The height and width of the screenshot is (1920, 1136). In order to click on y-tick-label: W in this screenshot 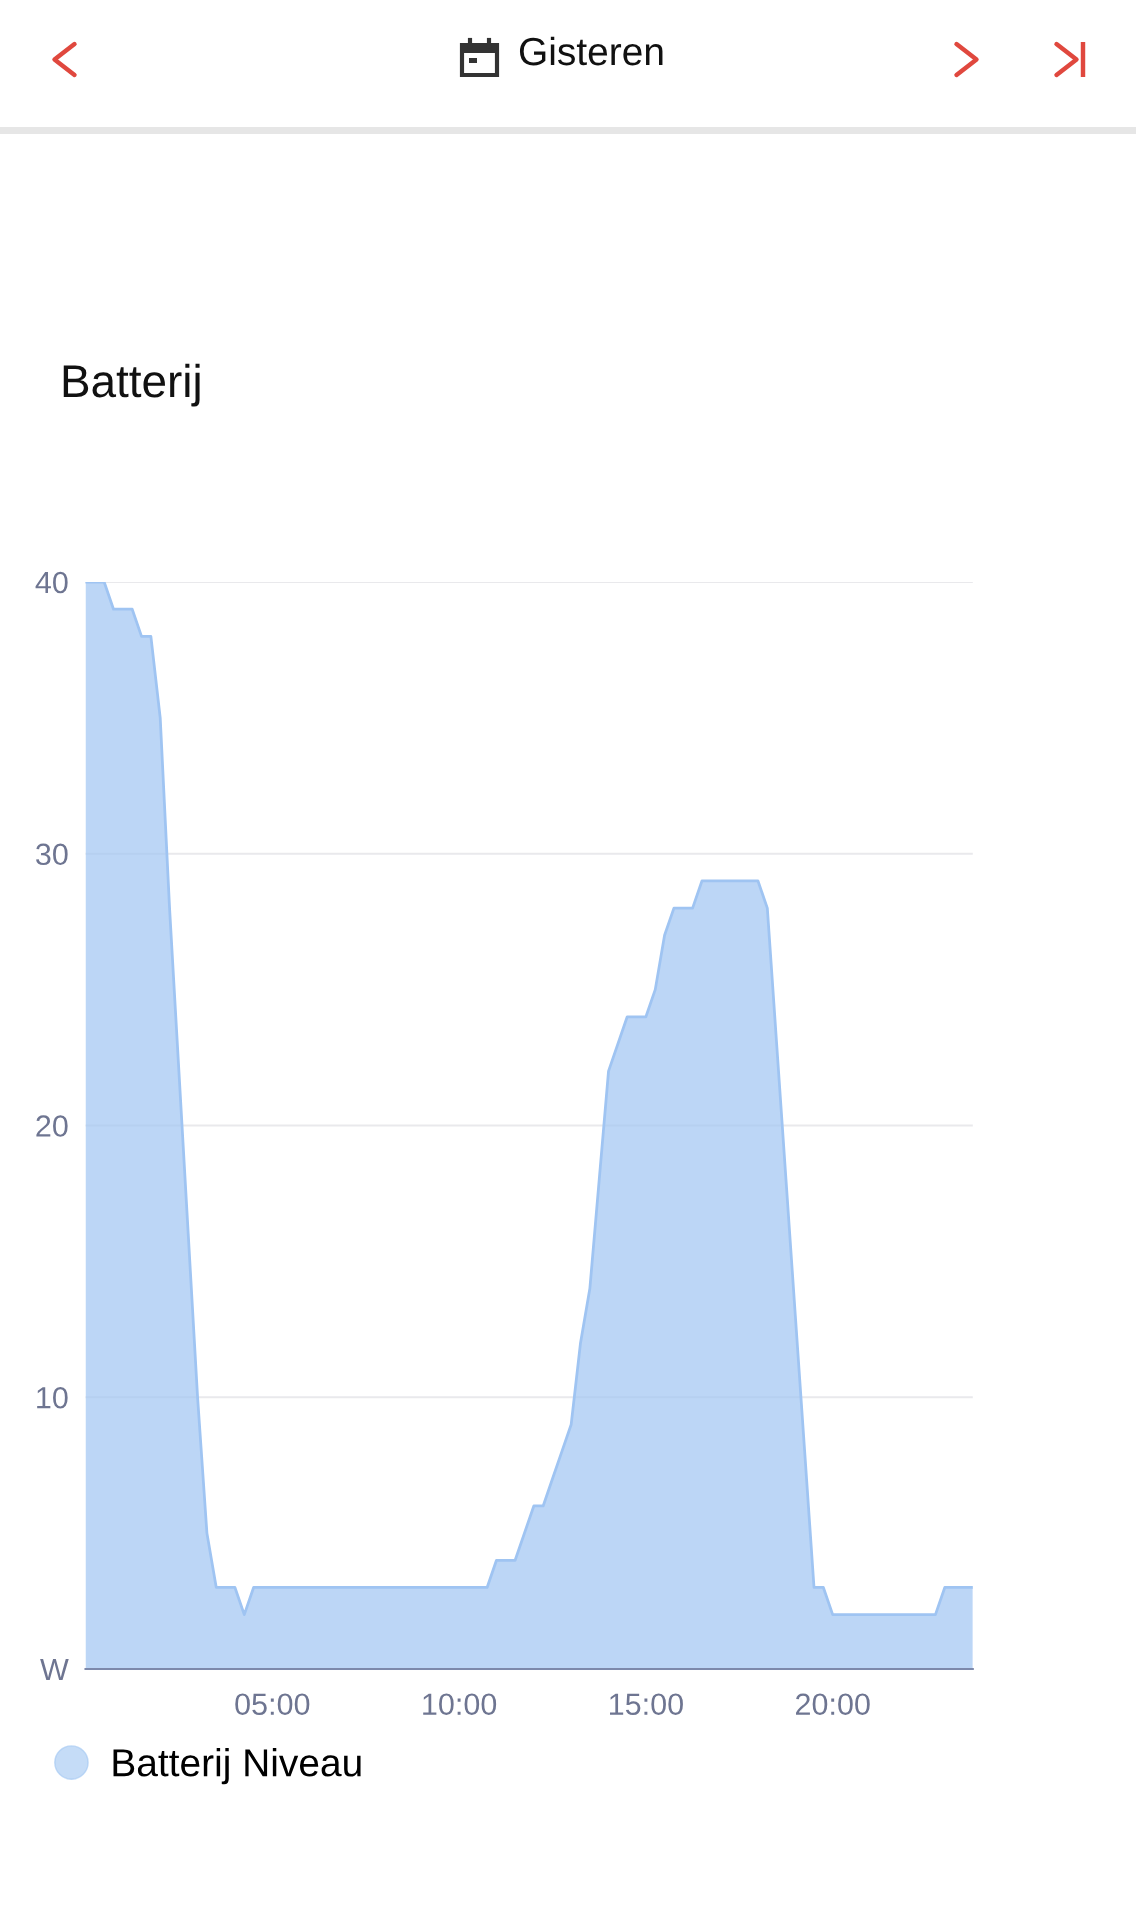, I will do `click(54, 1670)`.